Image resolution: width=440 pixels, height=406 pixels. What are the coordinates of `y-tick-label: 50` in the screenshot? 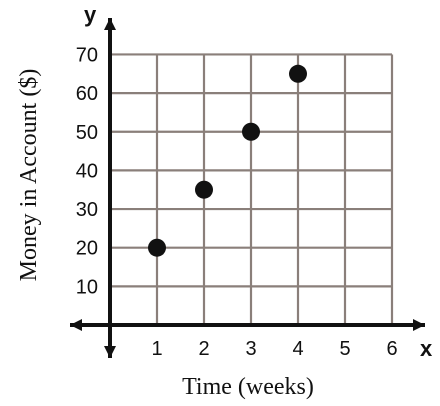 It's located at (87, 133).